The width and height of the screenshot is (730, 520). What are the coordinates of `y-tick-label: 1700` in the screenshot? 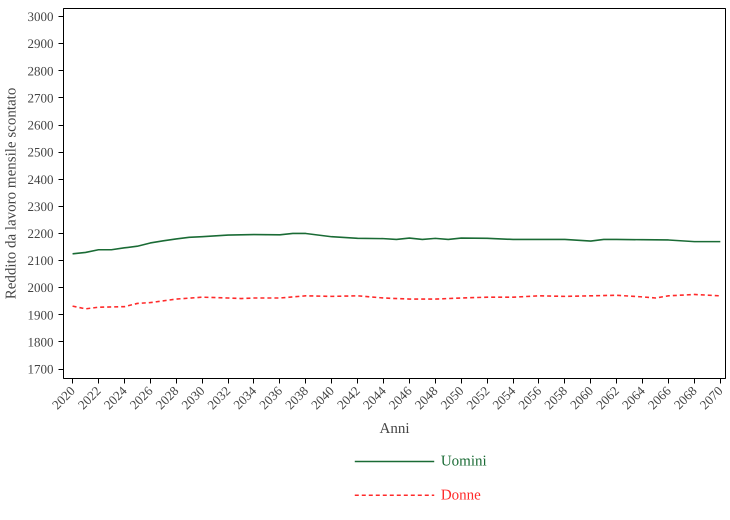 It's located at (41, 369).